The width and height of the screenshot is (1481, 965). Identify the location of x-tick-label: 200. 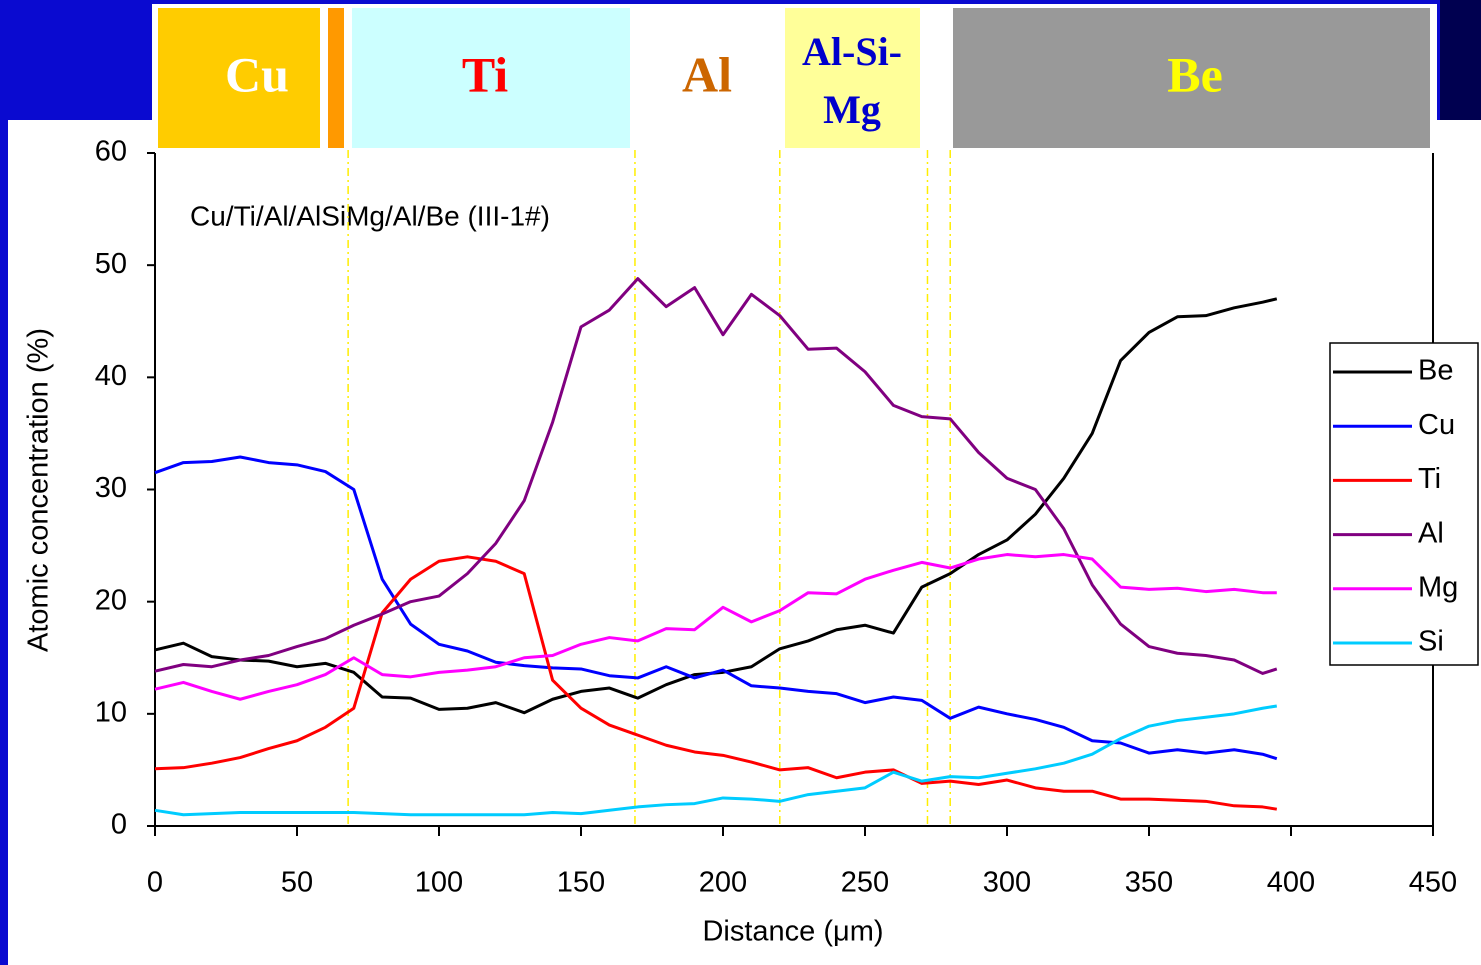
(723, 883).